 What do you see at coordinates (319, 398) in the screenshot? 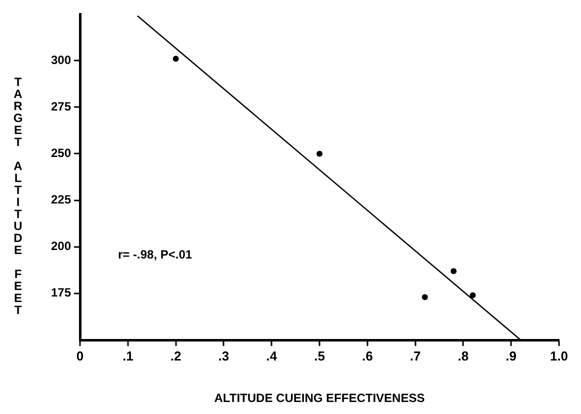
I see `x-axis-title: ALTITUDE CUEING EFFECTIVENESS` at bounding box center [319, 398].